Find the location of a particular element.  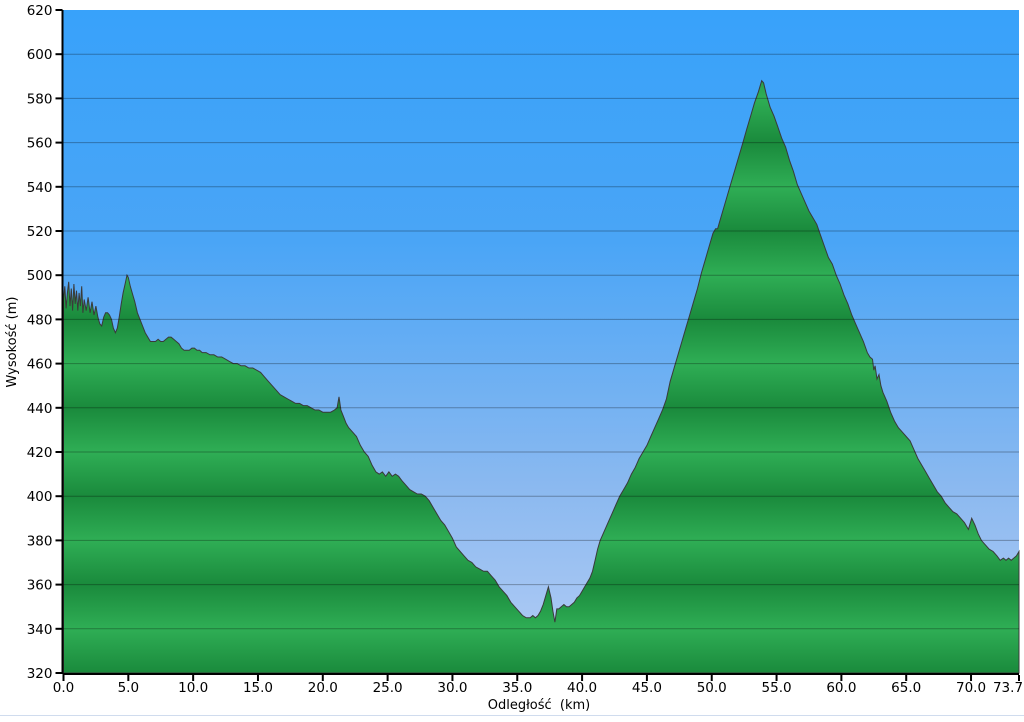

x-tick-label: 73.7 is located at coordinates (1008, 688).